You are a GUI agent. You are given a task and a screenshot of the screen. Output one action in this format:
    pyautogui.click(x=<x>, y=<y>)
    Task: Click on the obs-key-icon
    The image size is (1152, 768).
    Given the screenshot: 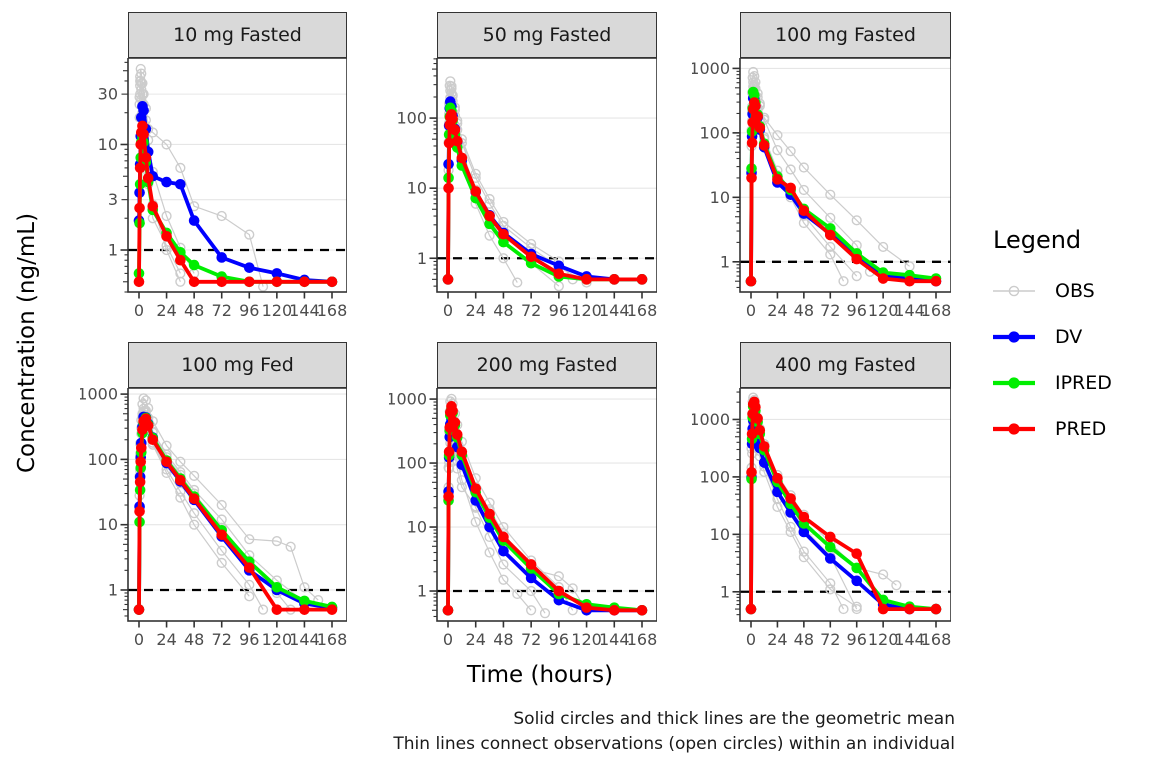 What is the action you would take?
    pyautogui.click(x=1014, y=291)
    